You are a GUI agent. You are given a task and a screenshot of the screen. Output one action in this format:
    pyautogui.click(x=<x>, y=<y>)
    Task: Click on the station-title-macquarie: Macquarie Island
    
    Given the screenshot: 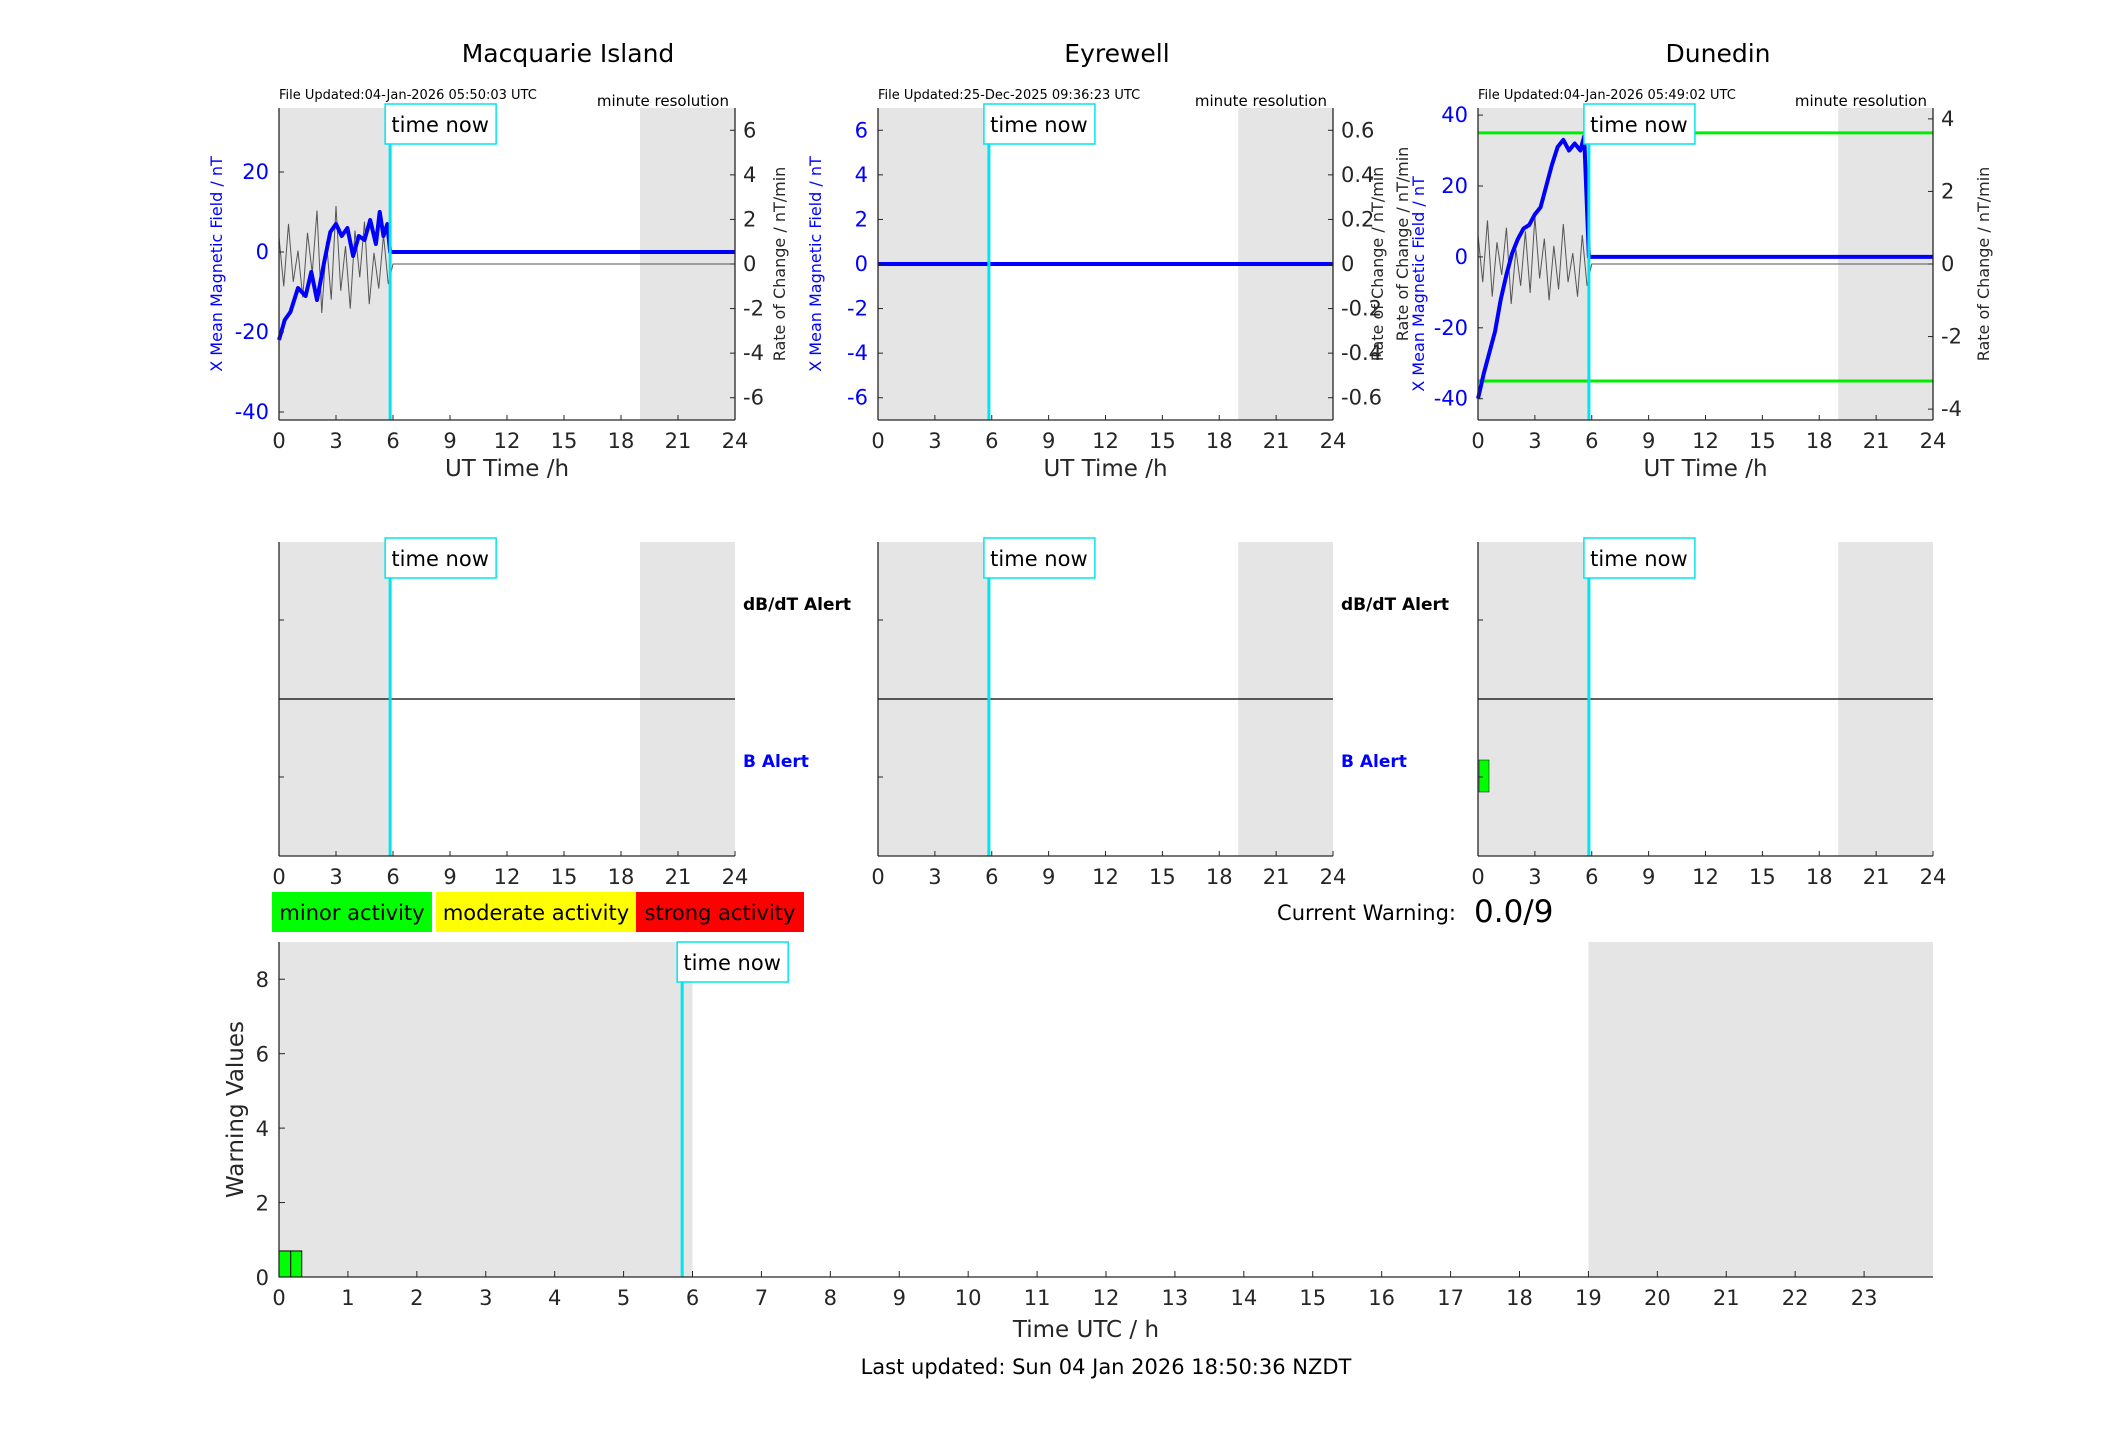 What is the action you would take?
    pyautogui.click(x=568, y=53)
    